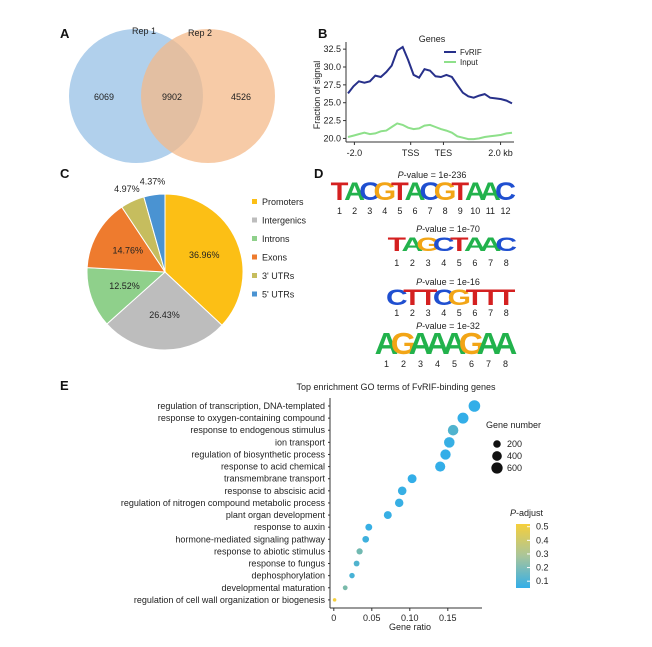  I want to click on go-x-tick-label: 0.10, so click(410, 618).